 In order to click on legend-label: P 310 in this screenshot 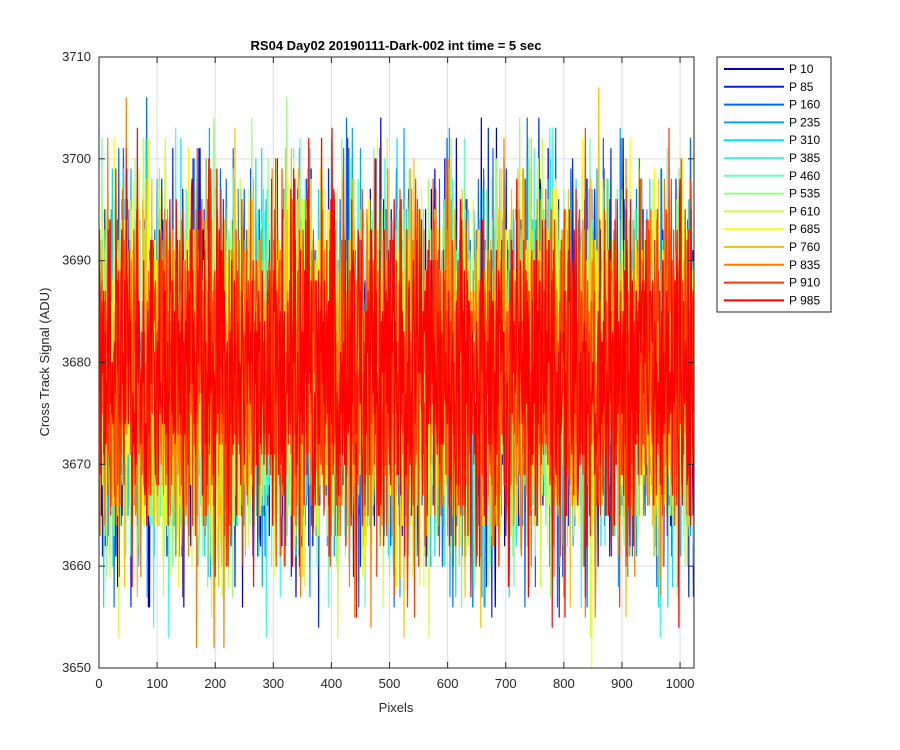, I will do `click(804, 140)`.